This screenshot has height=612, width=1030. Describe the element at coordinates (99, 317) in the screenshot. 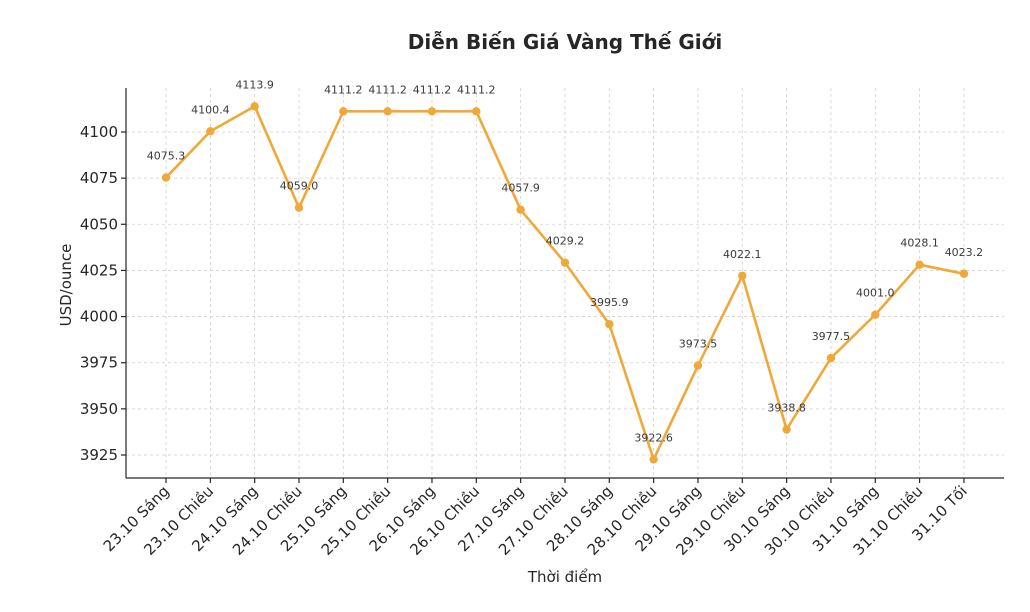

I see `y-tick-label: 4000` at that location.